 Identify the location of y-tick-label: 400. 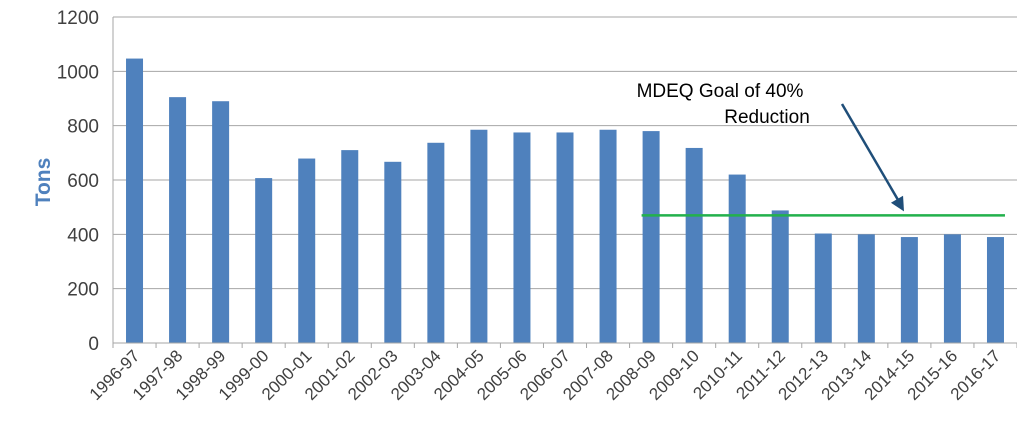
(83, 235).